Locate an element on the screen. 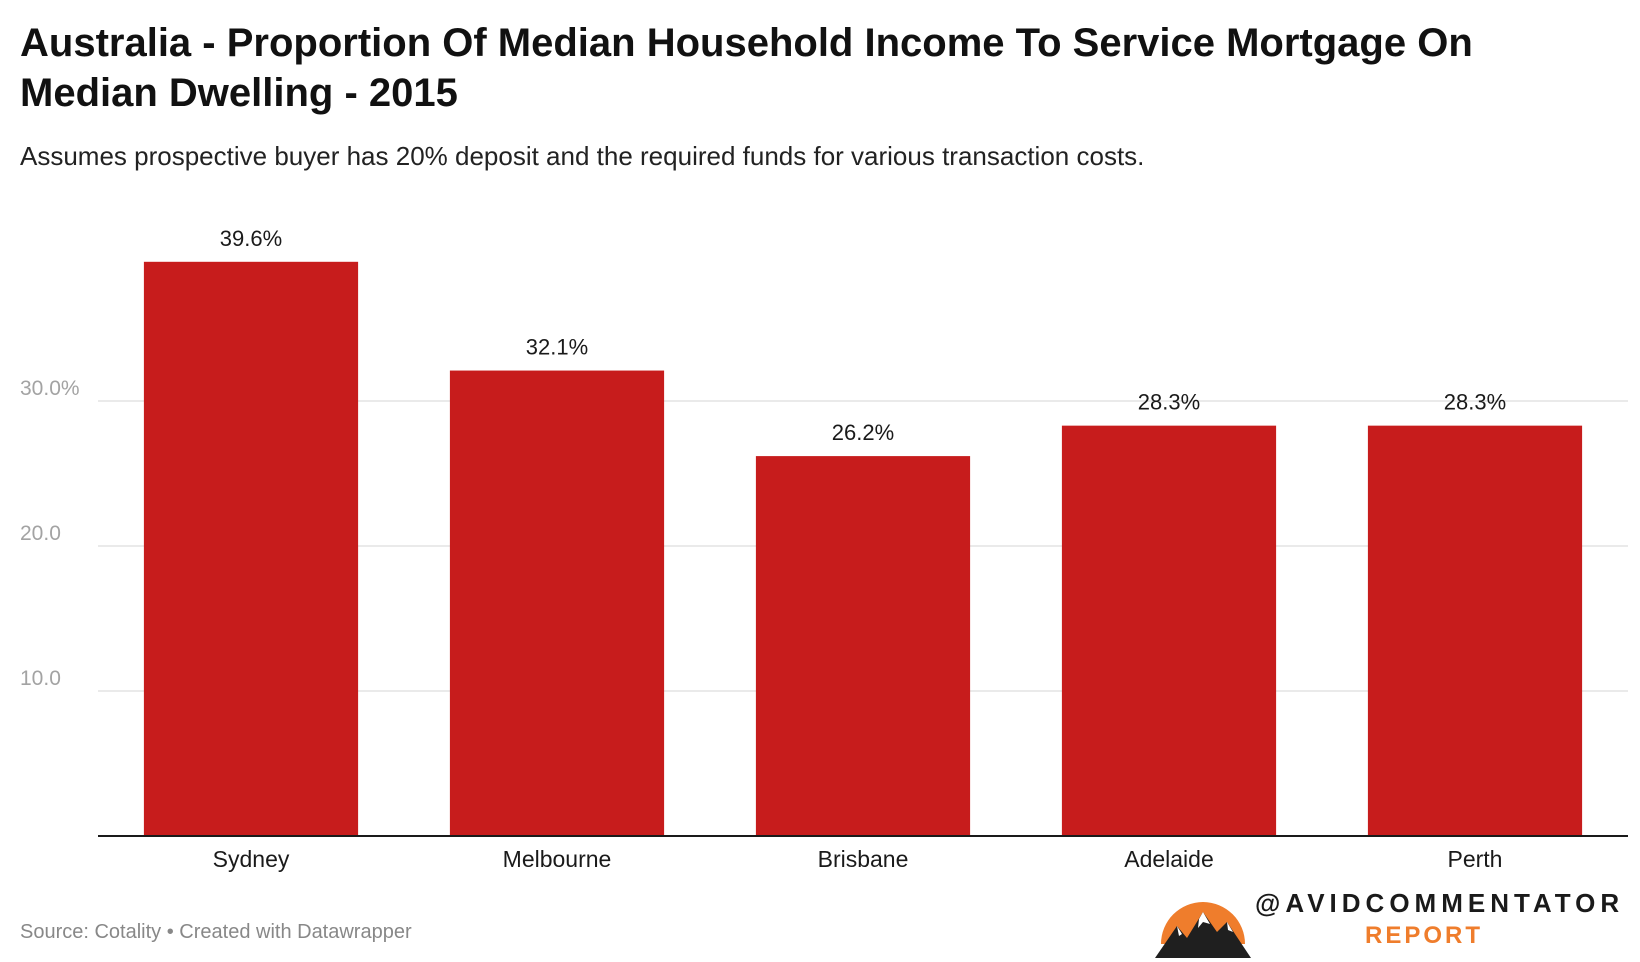 This screenshot has width=1640, height=962. brand-logo: @AVIDCOMMENTATOR REPORT is located at coordinates (1387, 924).